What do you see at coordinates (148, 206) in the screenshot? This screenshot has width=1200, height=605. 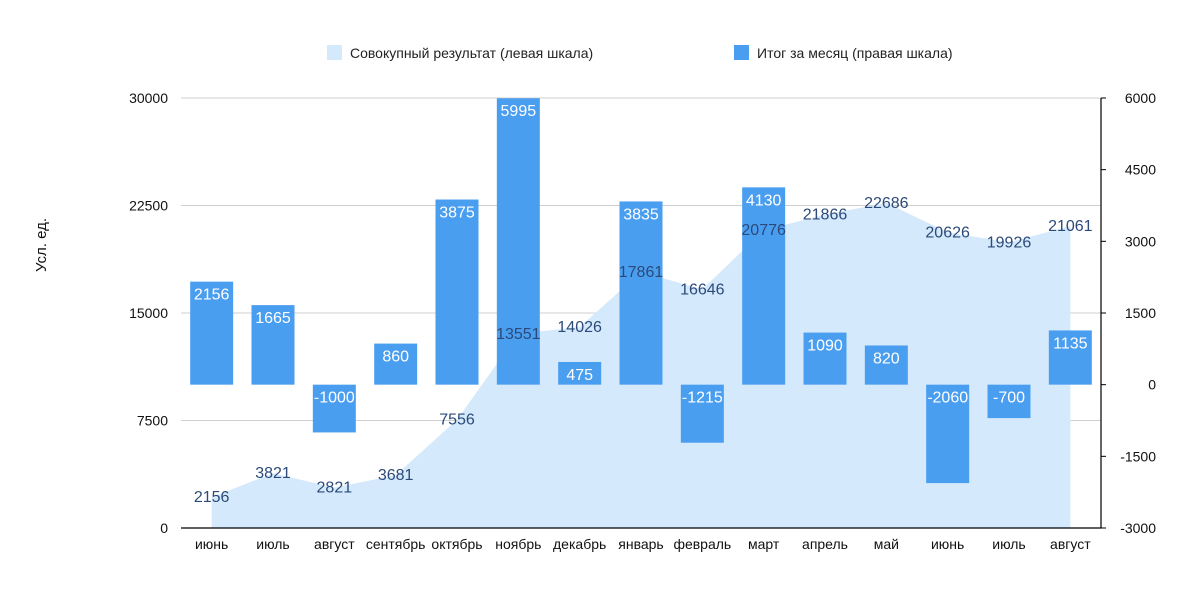 I see `y-left-tick-label: 22500` at bounding box center [148, 206].